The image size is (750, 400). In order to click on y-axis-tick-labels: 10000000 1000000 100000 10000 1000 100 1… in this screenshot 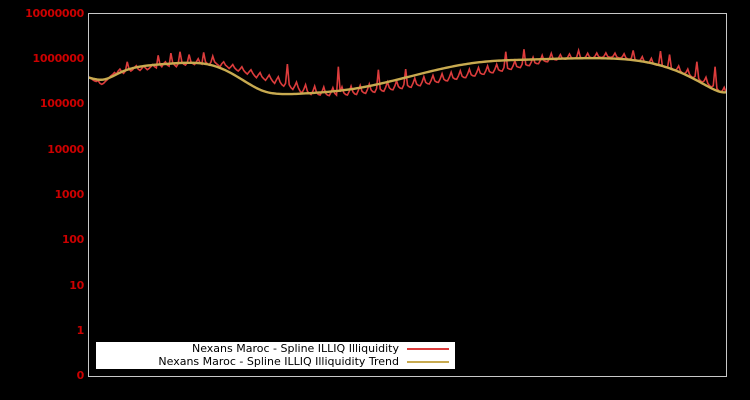, I will do `click(42, 200)`.